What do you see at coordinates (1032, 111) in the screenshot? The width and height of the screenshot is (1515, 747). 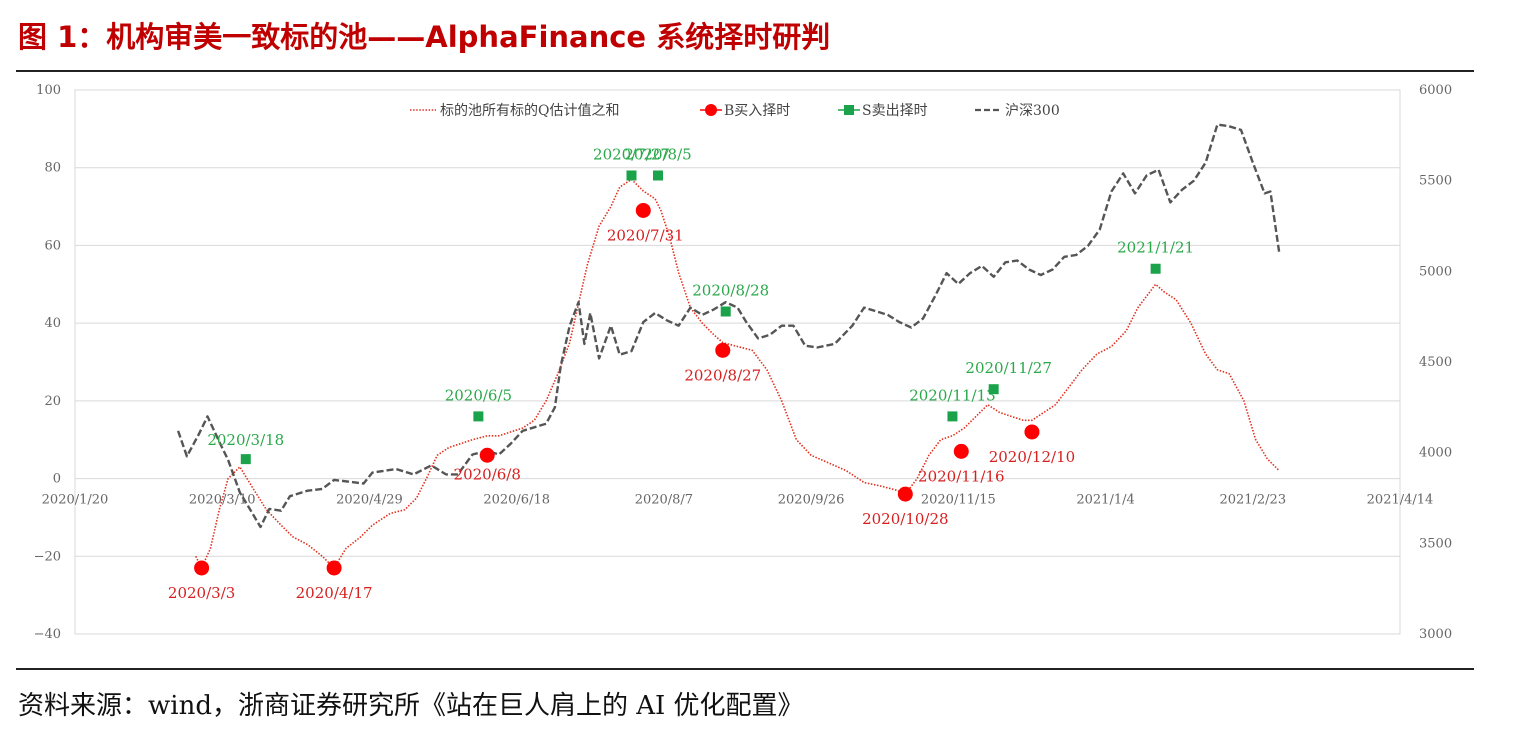 I see `legend-label: 沪深300` at bounding box center [1032, 111].